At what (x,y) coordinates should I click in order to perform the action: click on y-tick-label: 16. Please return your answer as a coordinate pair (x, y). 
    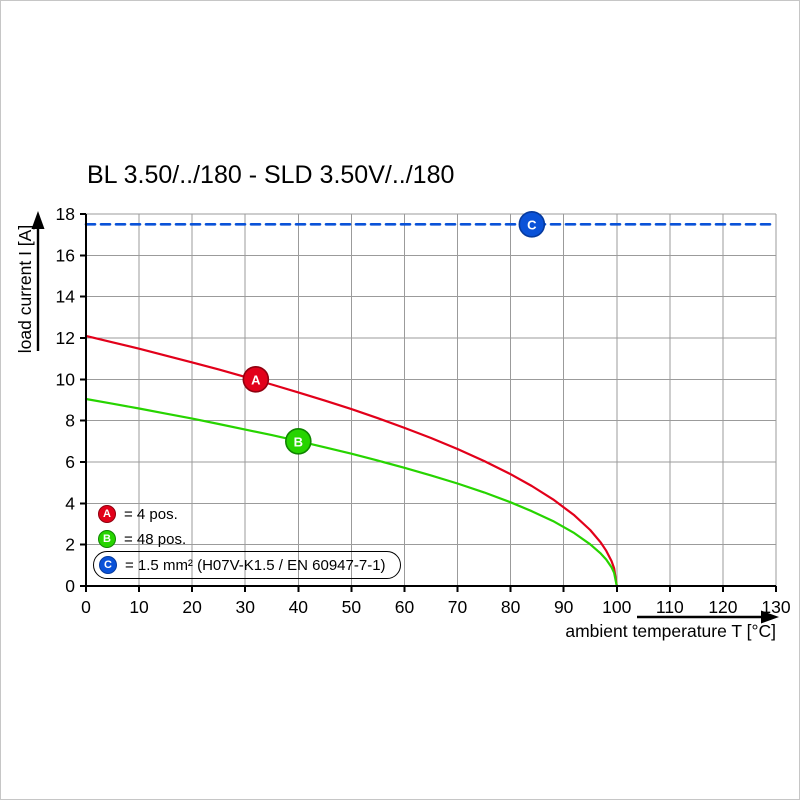
    Looking at the image, I should click on (65, 255).